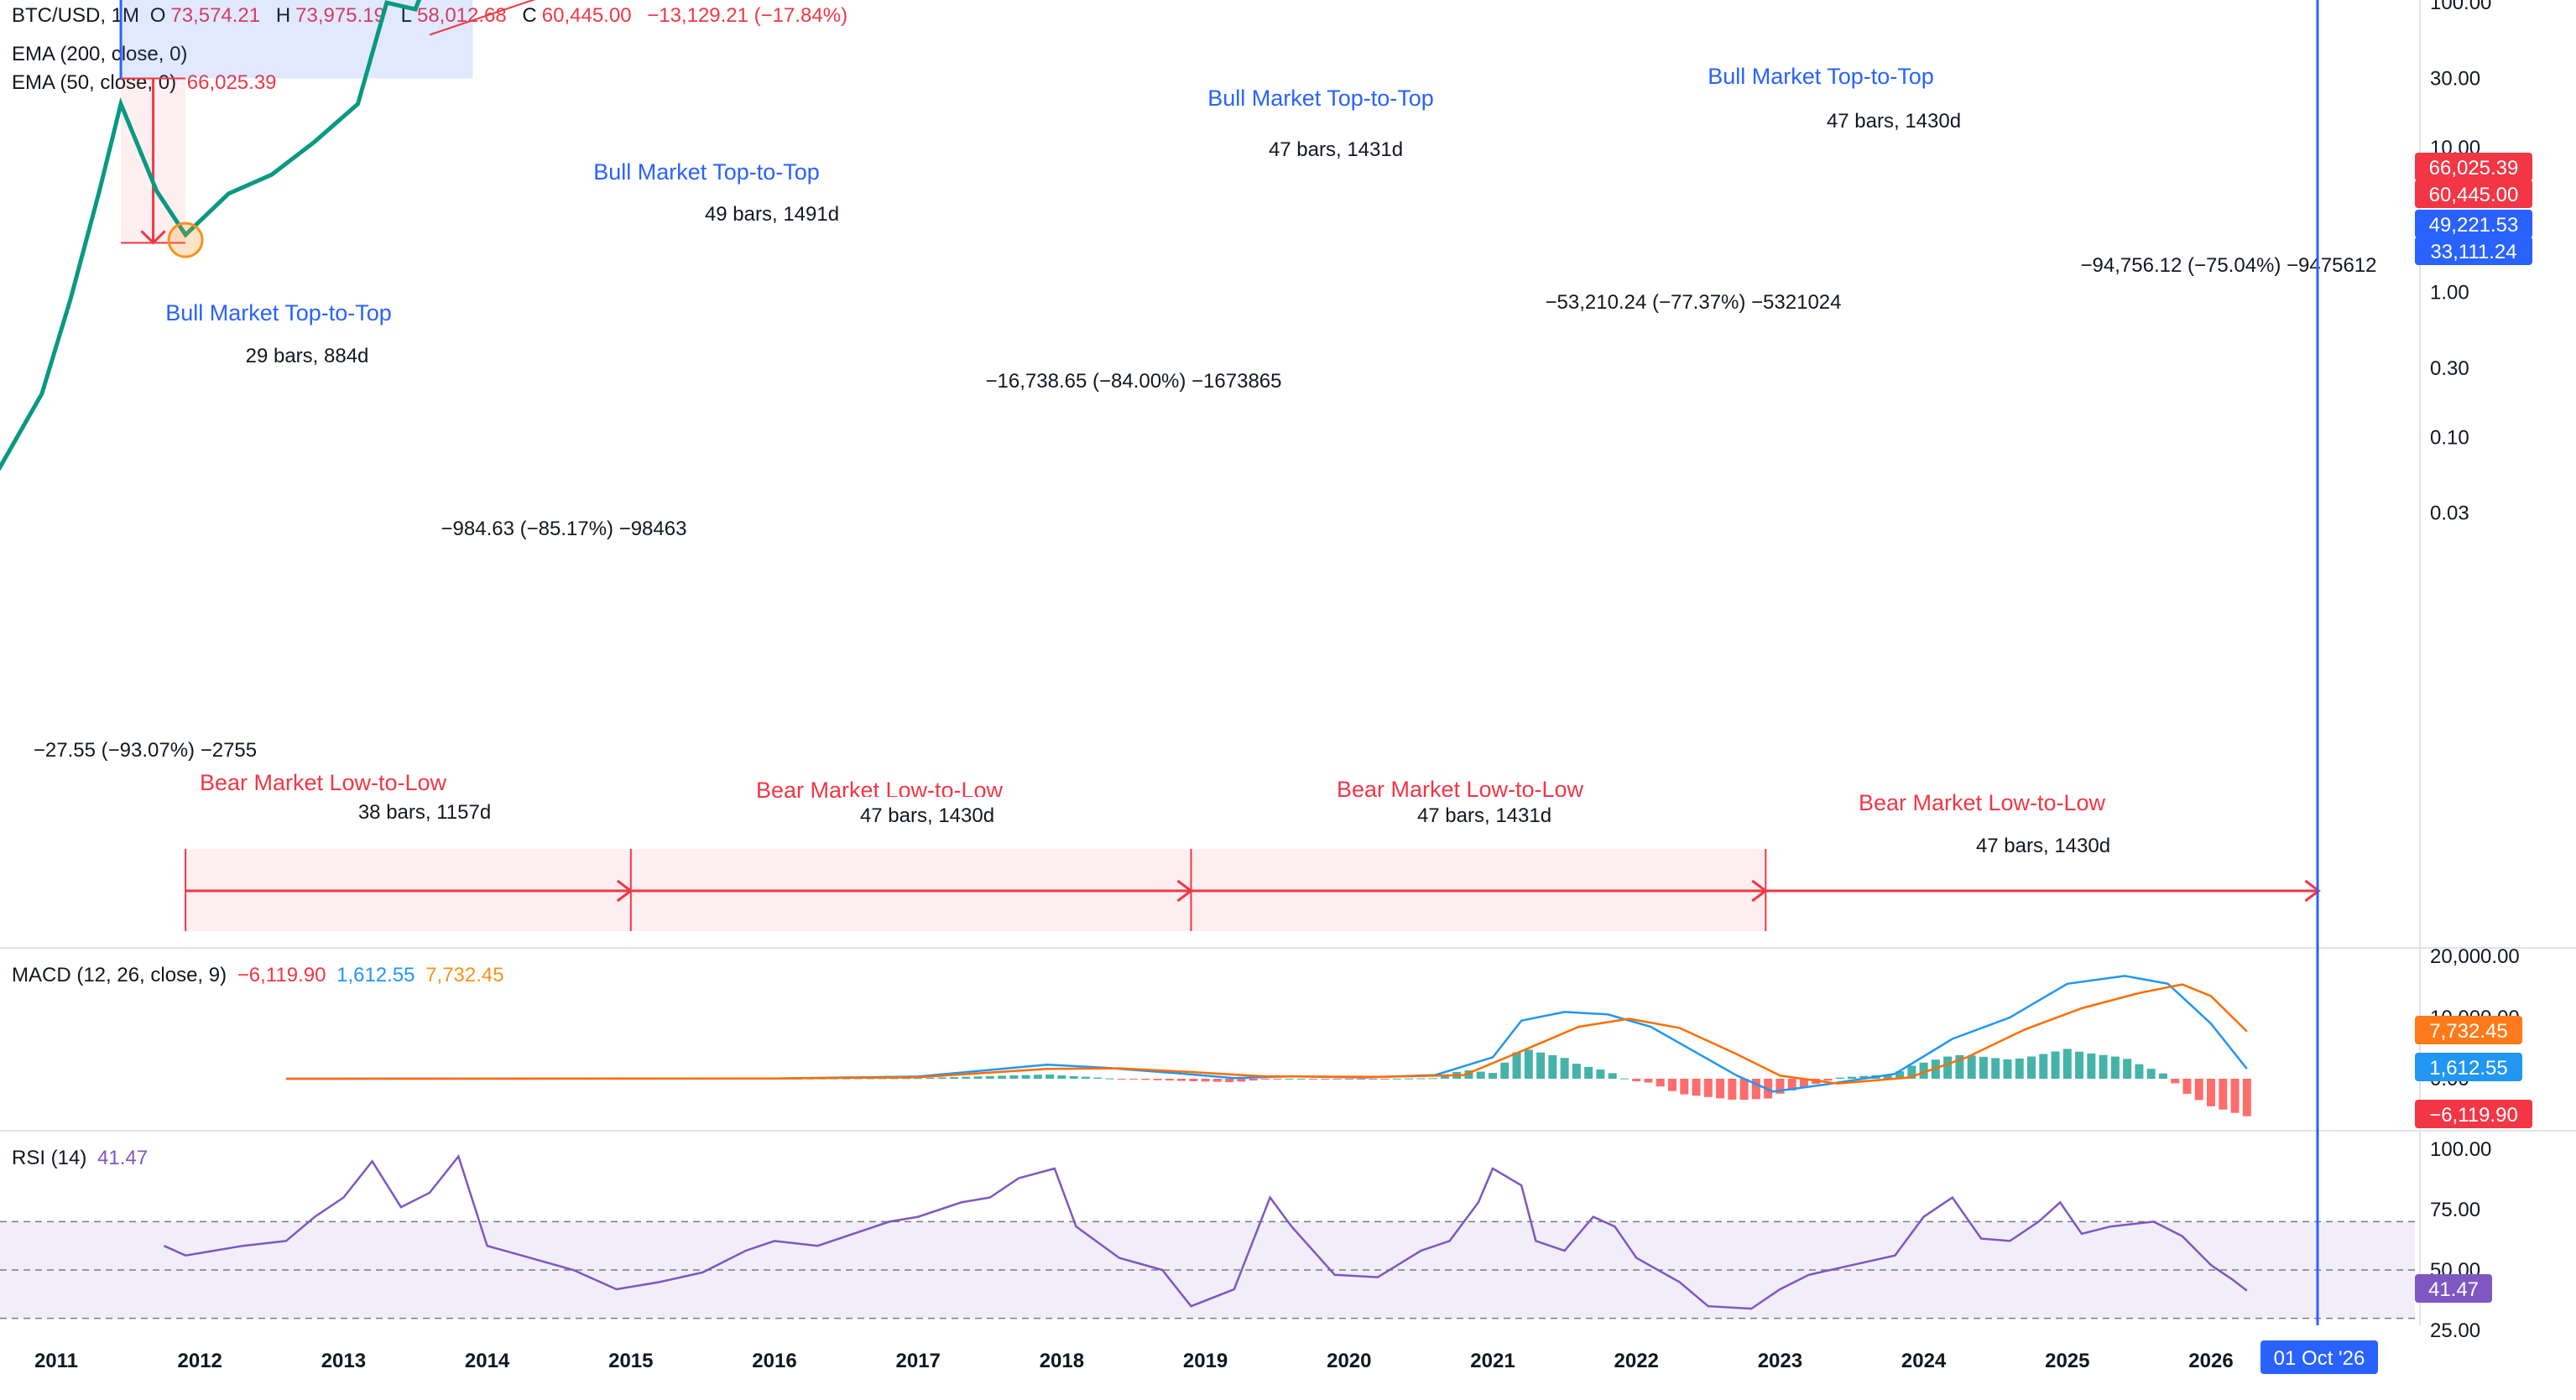 The image size is (2576, 1400). I want to click on c-value: 60,445.00, so click(586, 16).